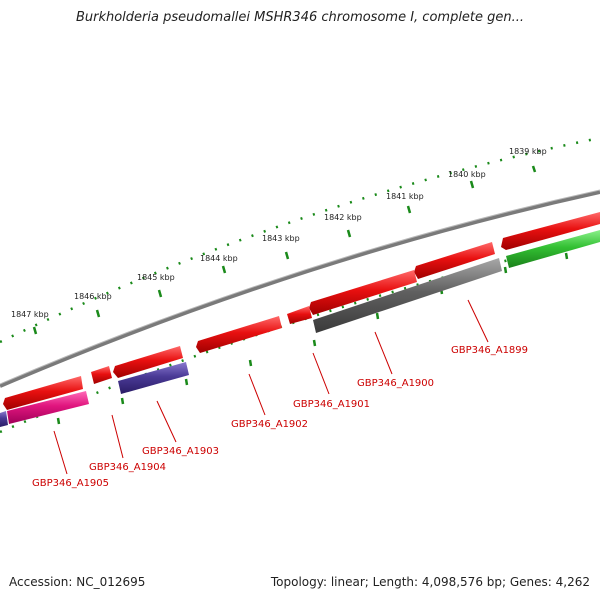 The width and height of the screenshot is (600, 600). What do you see at coordinates (553, 249) in the screenshot?
I see `gene-arrow-green` at bounding box center [553, 249].